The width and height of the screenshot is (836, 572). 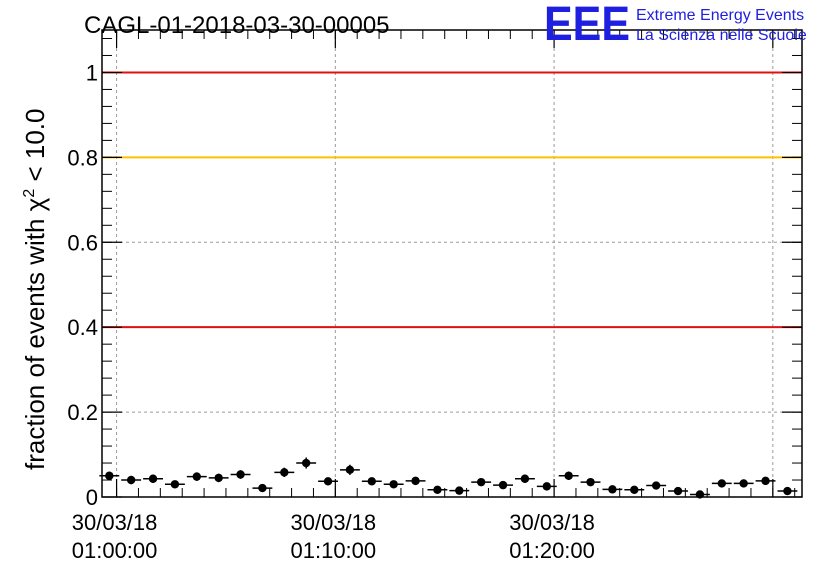 What do you see at coordinates (92, 72) in the screenshot?
I see `y-tick-label: 1` at bounding box center [92, 72].